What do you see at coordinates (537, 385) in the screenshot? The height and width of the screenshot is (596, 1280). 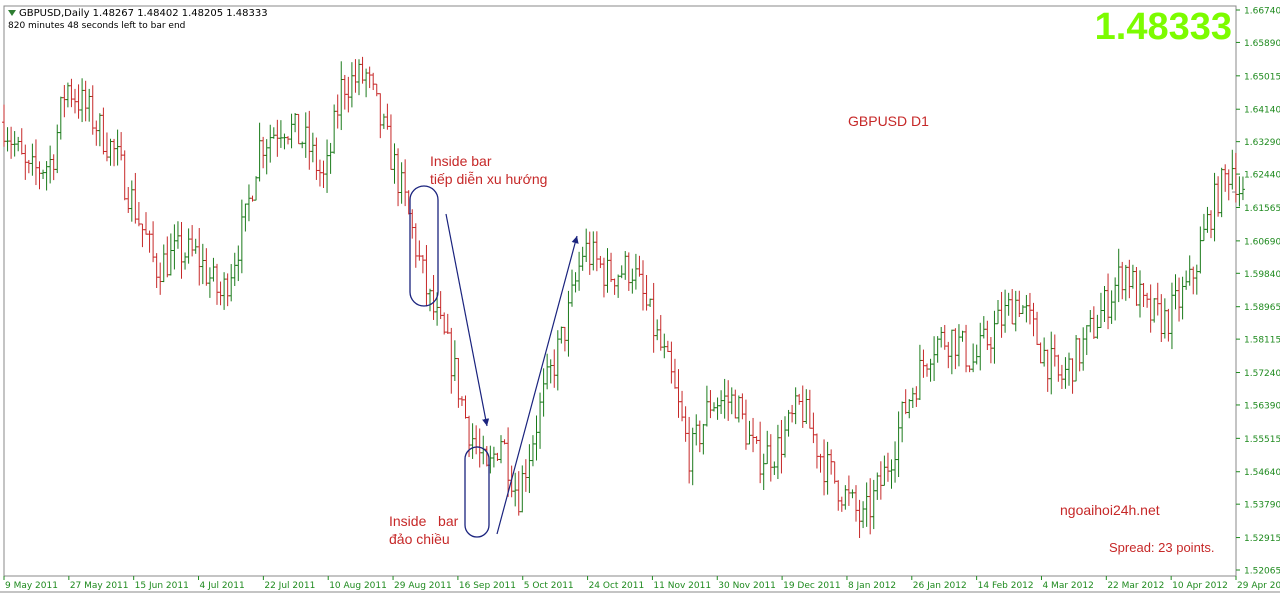 I see `uptrend-arrow` at bounding box center [537, 385].